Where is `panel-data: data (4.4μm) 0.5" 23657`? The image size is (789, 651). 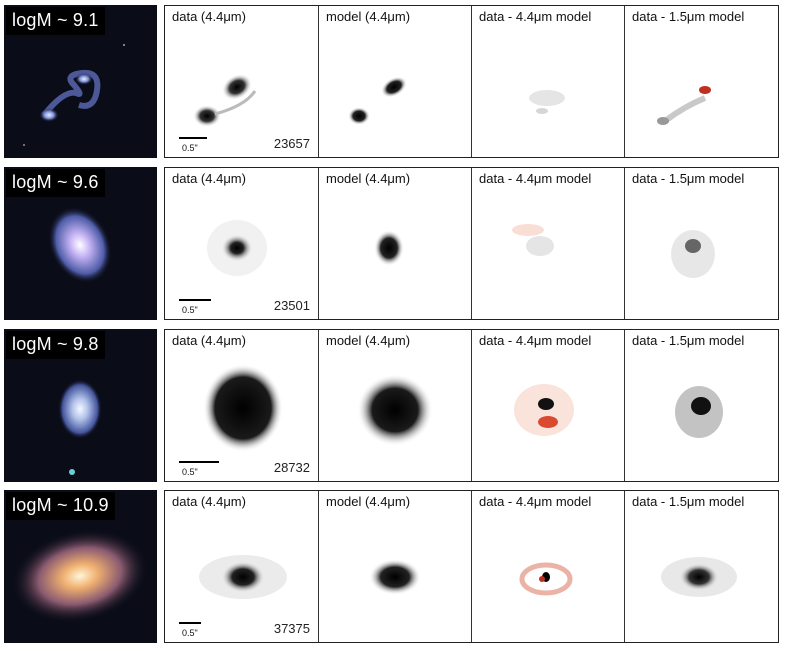
panel-data: data (4.4μm) 0.5" 23657 is located at coordinates (241, 81).